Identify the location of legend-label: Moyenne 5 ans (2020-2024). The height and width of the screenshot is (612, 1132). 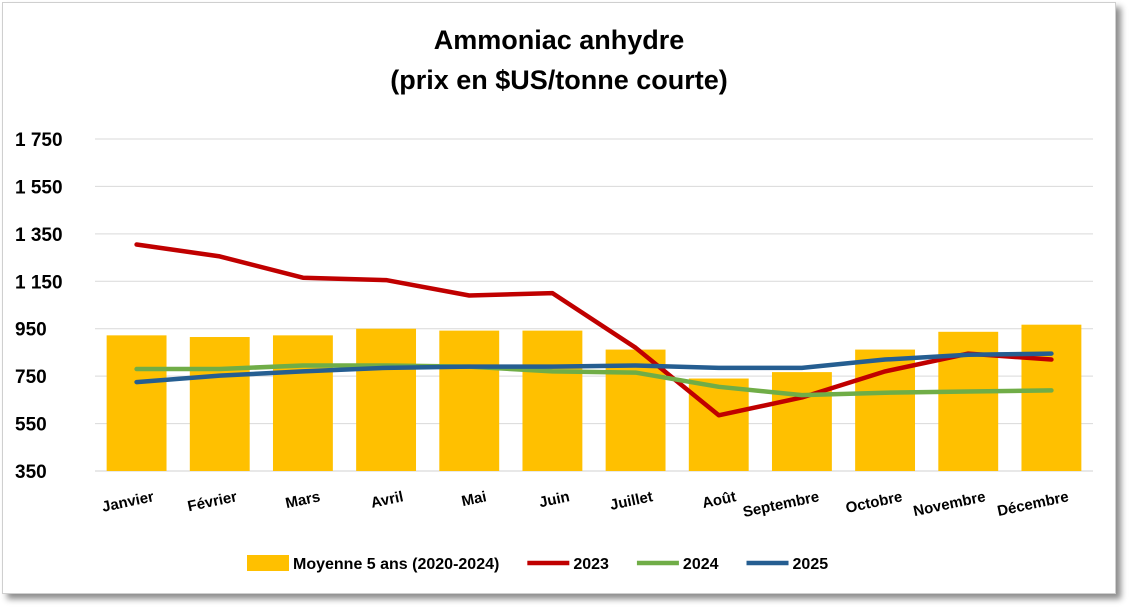
(396, 564).